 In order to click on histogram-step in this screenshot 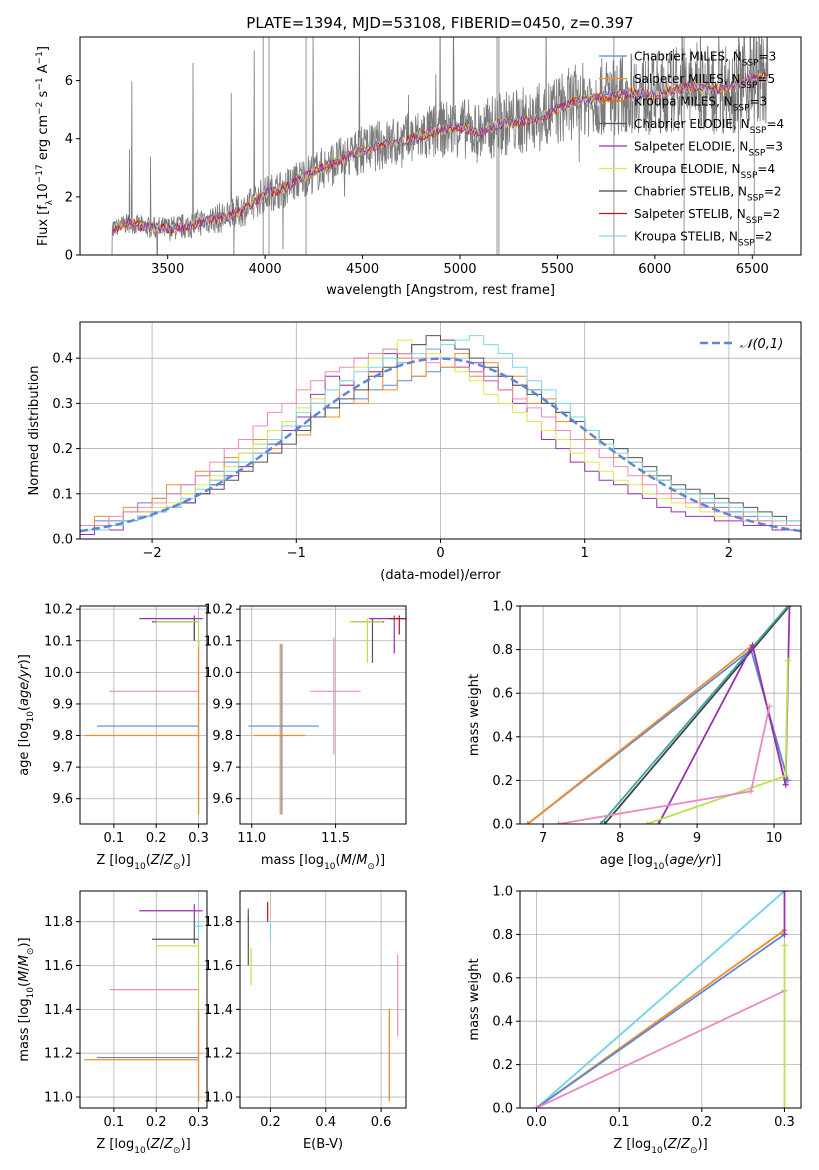, I will do `click(440, 435)`.